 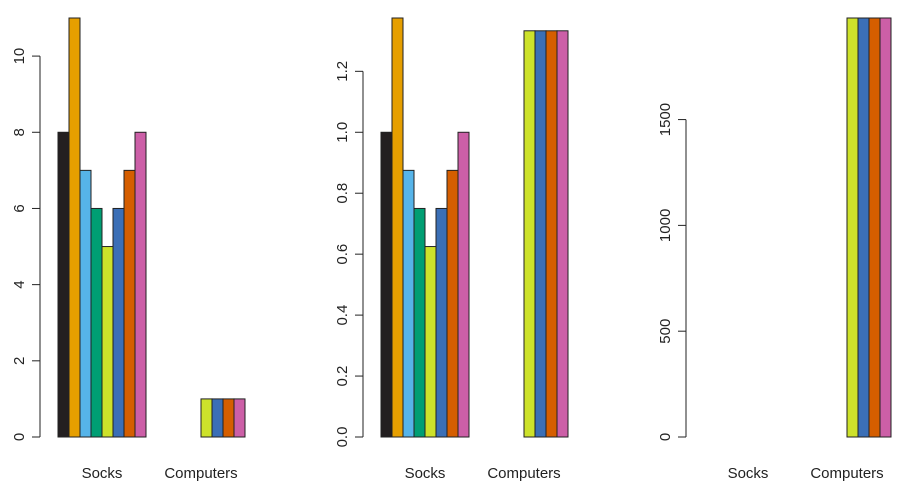 What do you see at coordinates (342, 193) in the screenshot?
I see `y-tick-label: 0.8` at bounding box center [342, 193].